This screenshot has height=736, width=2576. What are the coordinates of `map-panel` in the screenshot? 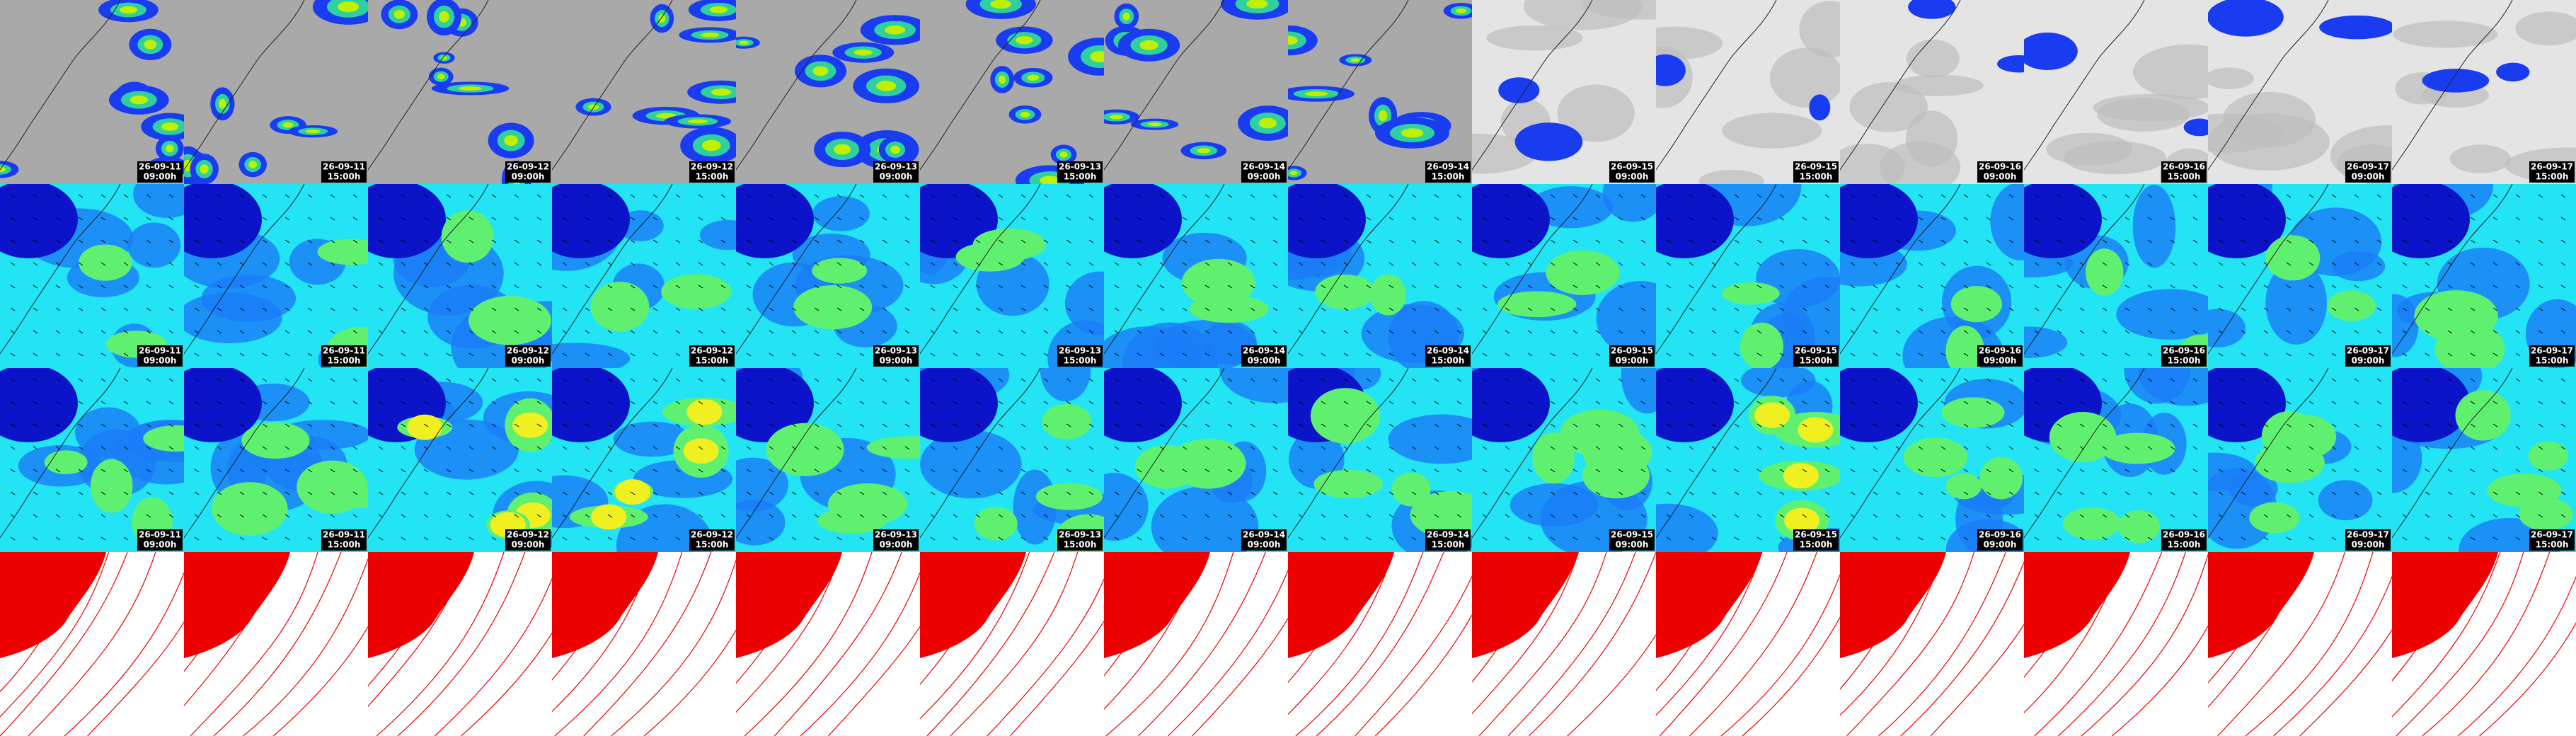 It's located at (1196, 644).